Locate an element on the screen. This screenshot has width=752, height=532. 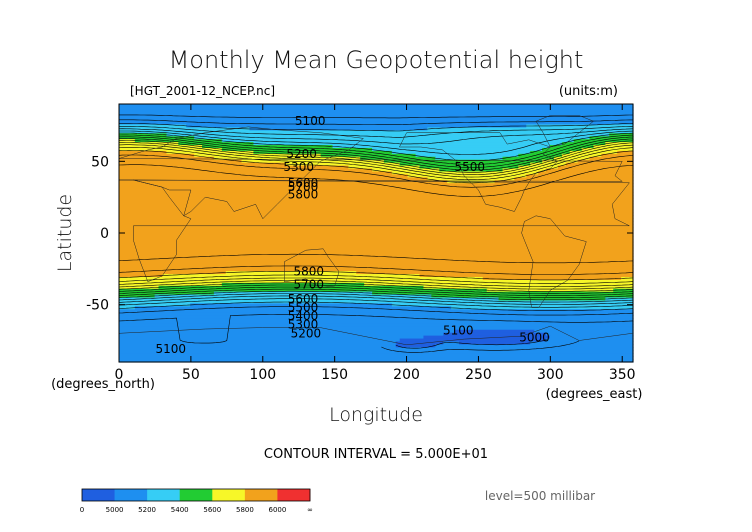
x-tick-label: 300 is located at coordinates (550, 375).